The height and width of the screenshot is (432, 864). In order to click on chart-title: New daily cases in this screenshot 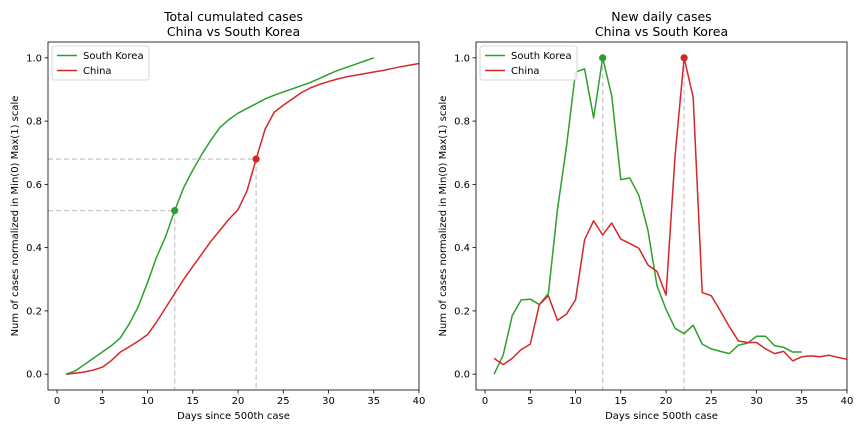, I will do `click(661, 16)`.